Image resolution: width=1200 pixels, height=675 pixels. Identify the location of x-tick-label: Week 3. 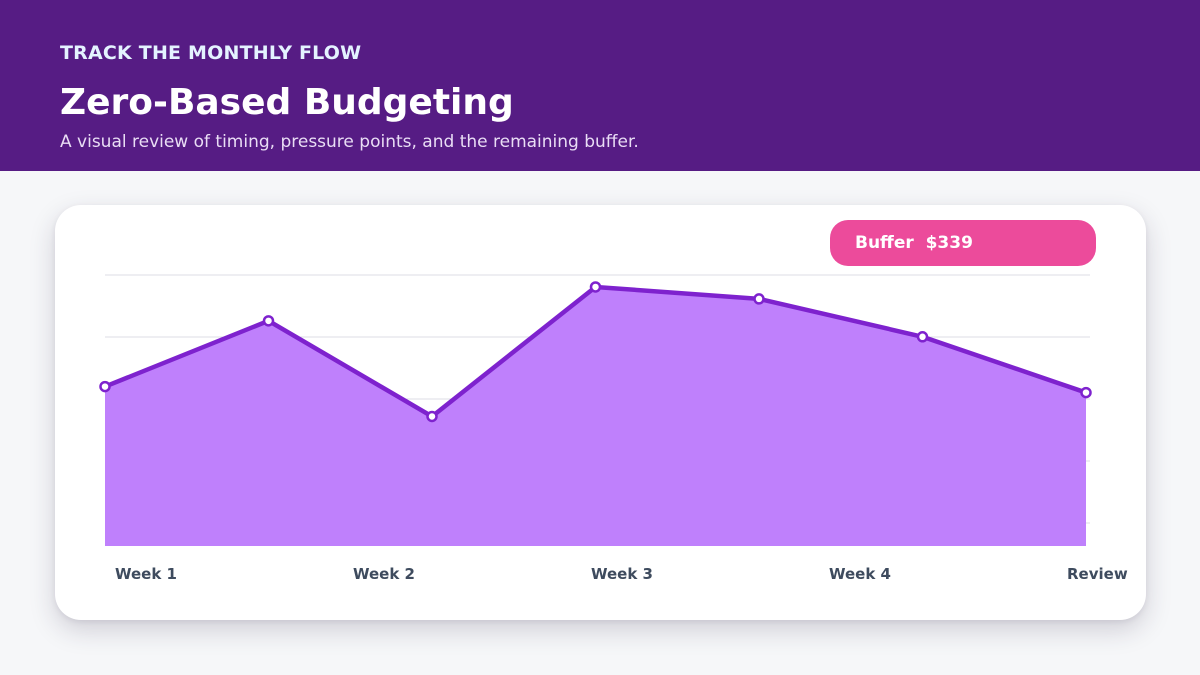
(622, 574).